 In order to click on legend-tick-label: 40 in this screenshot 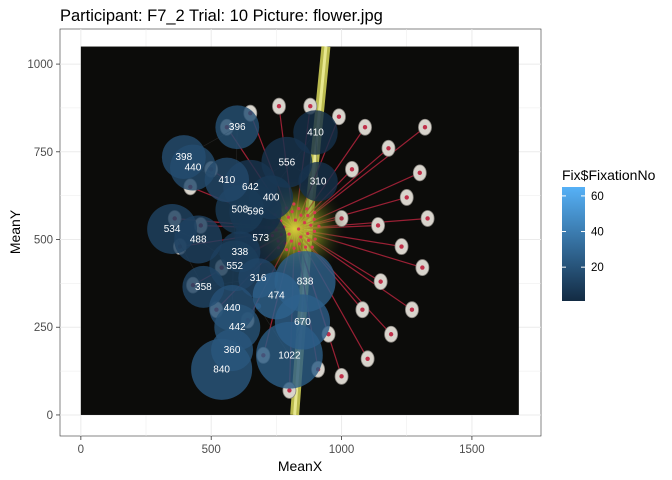, I will do `click(597, 233)`.